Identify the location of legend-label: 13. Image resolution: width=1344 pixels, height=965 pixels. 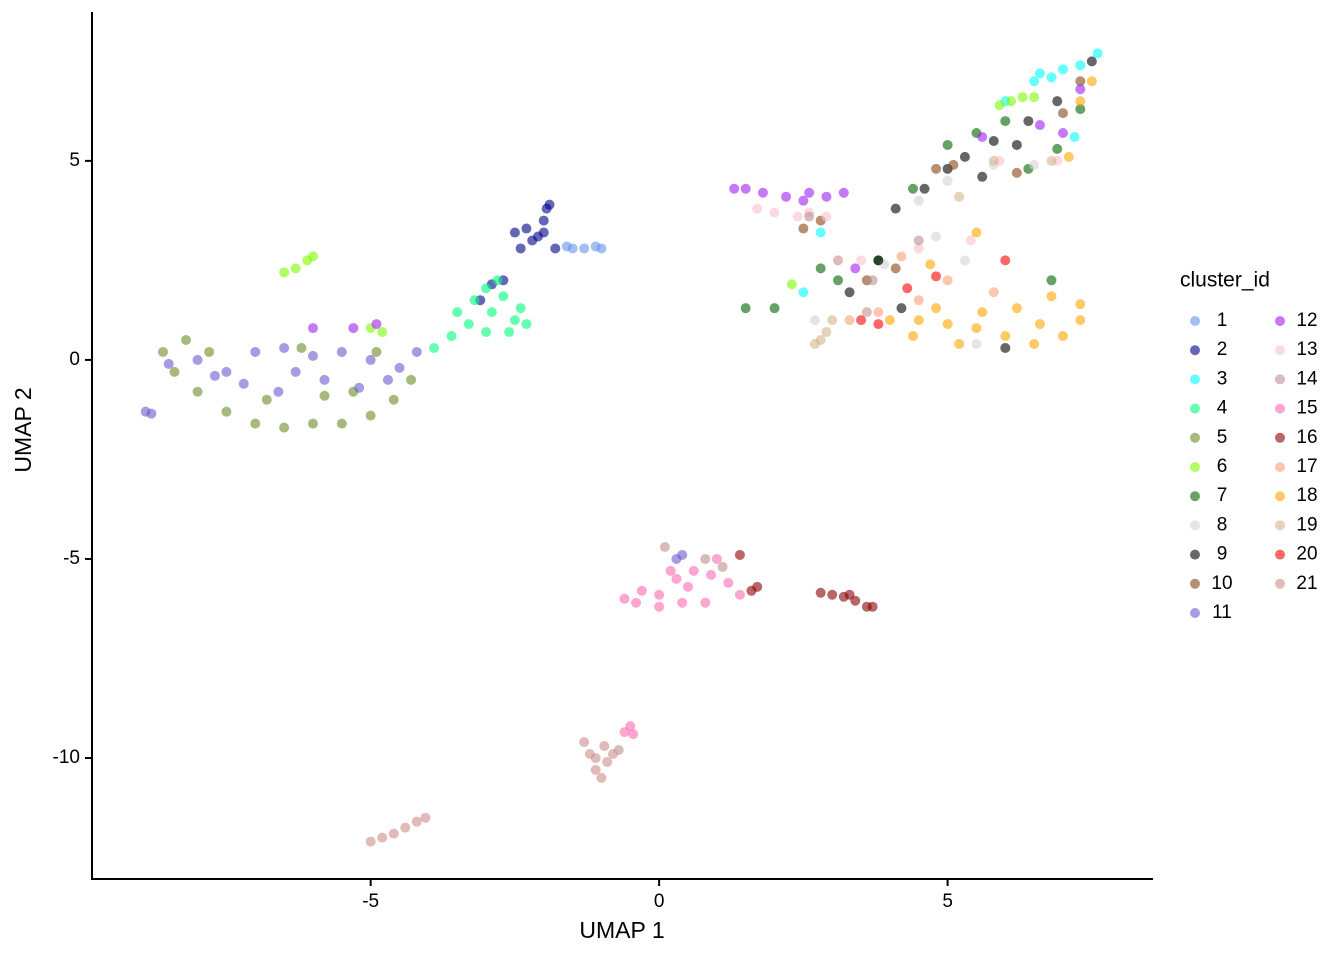
(1306, 349).